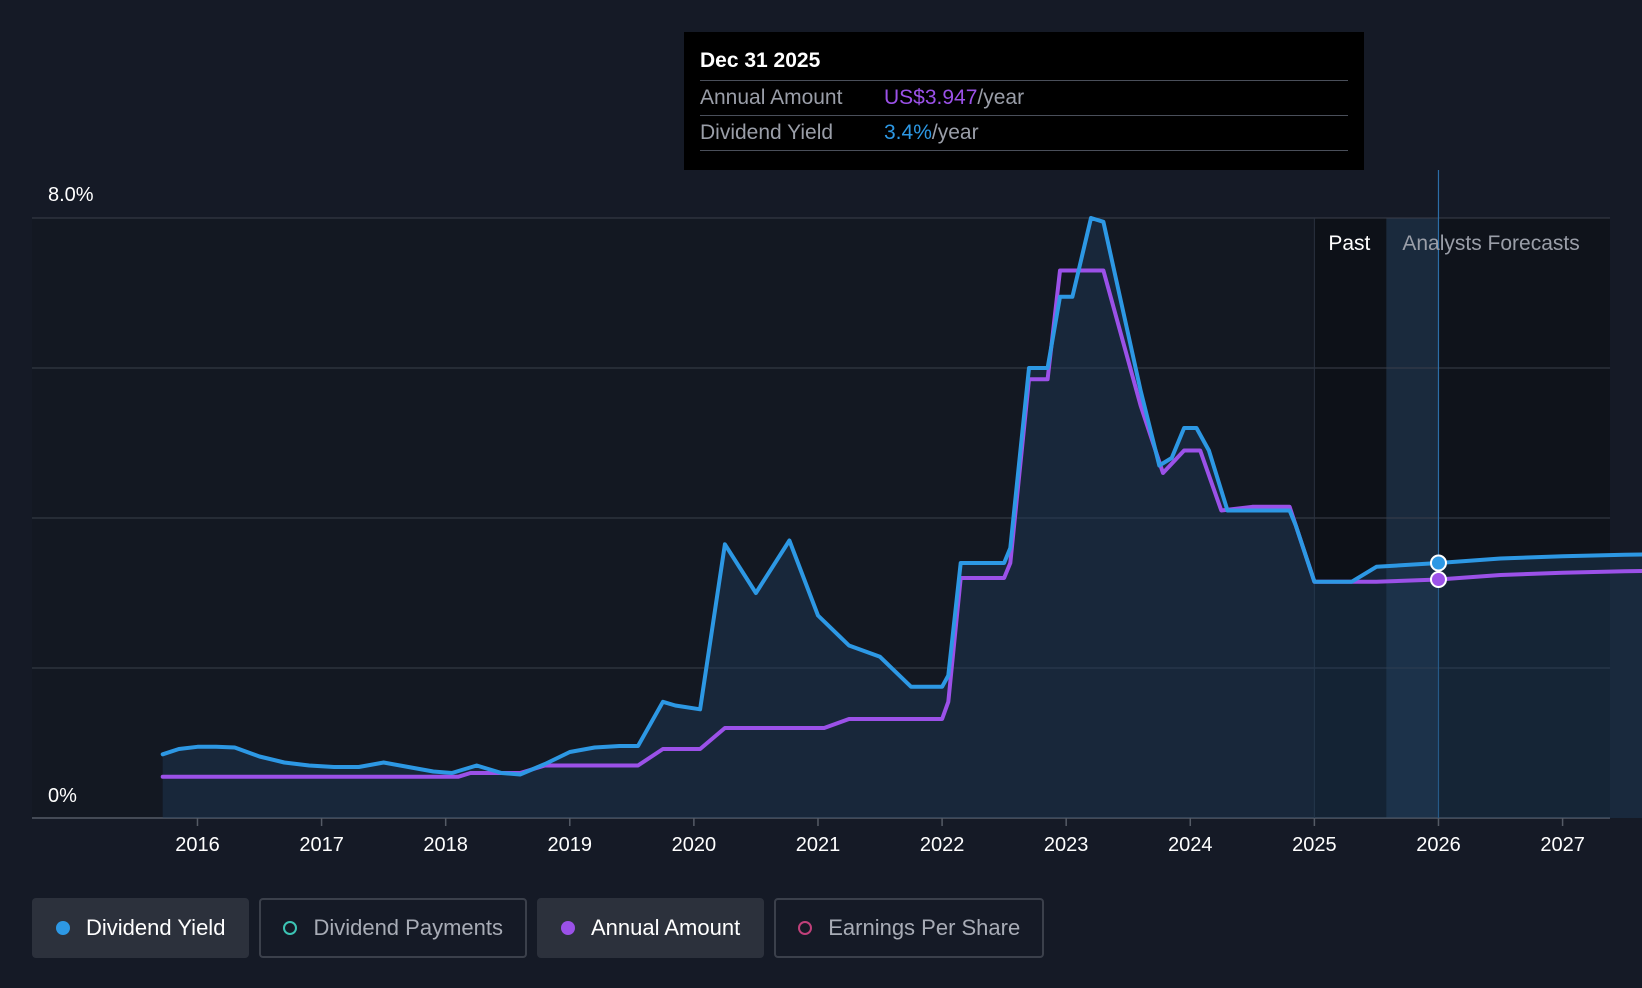 Image resolution: width=1642 pixels, height=988 pixels. What do you see at coordinates (694, 845) in the screenshot?
I see `x-tick-label: 2020` at bounding box center [694, 845].